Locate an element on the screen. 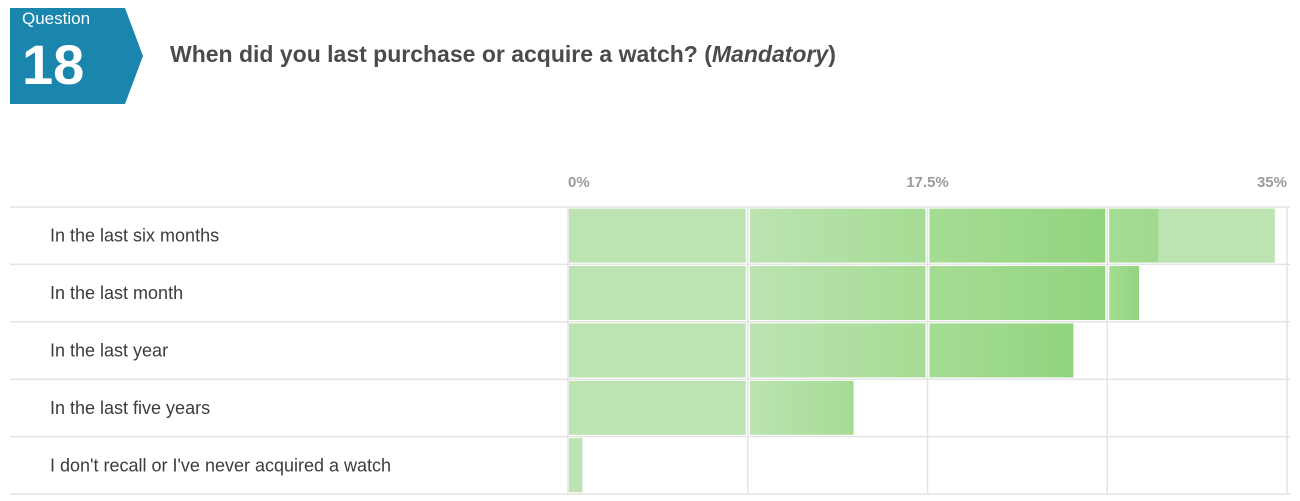 The width and height of the screenshot is (1300, 501). category-label: In the last five years is located at coordinates (130, 408).